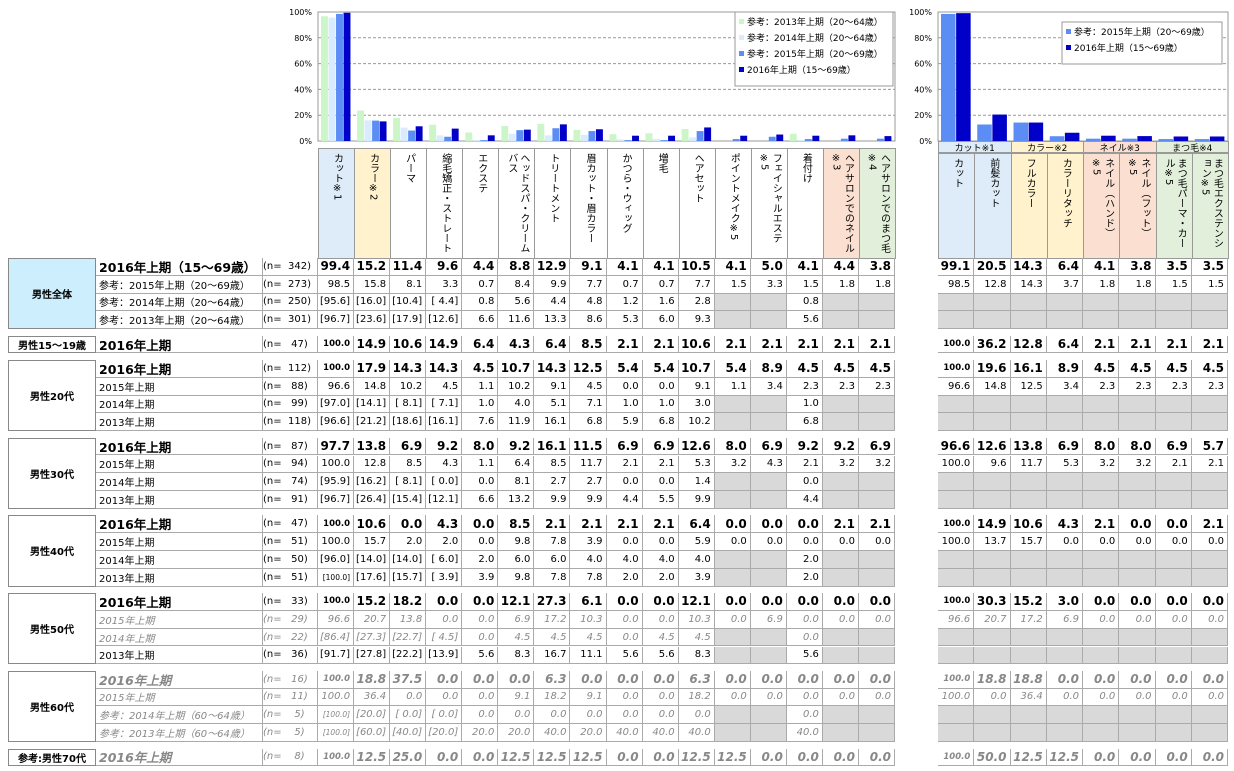 This screenshot has width=1234, height=771. Describe the element at coordinates (480, 302) in the screenshot. I see `value-cell: 0.8` at that location.